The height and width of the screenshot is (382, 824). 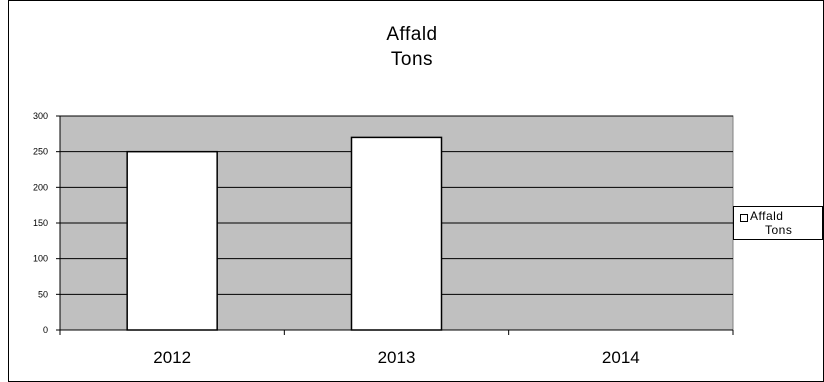 What do you see at coordinates (621, 357) in the screenshot?
I see `x-tick-label: 2014` at bounding box center [621, 357].